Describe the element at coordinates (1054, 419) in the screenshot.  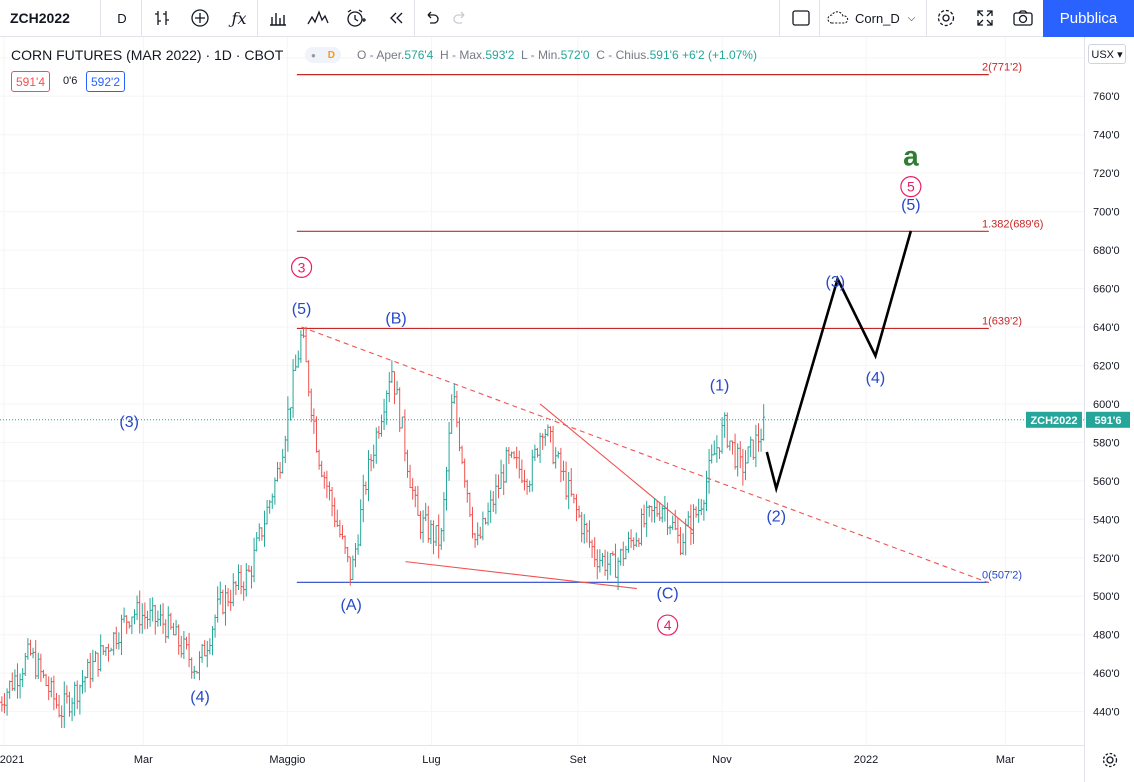
I see `symbol-price-tag` at that location.